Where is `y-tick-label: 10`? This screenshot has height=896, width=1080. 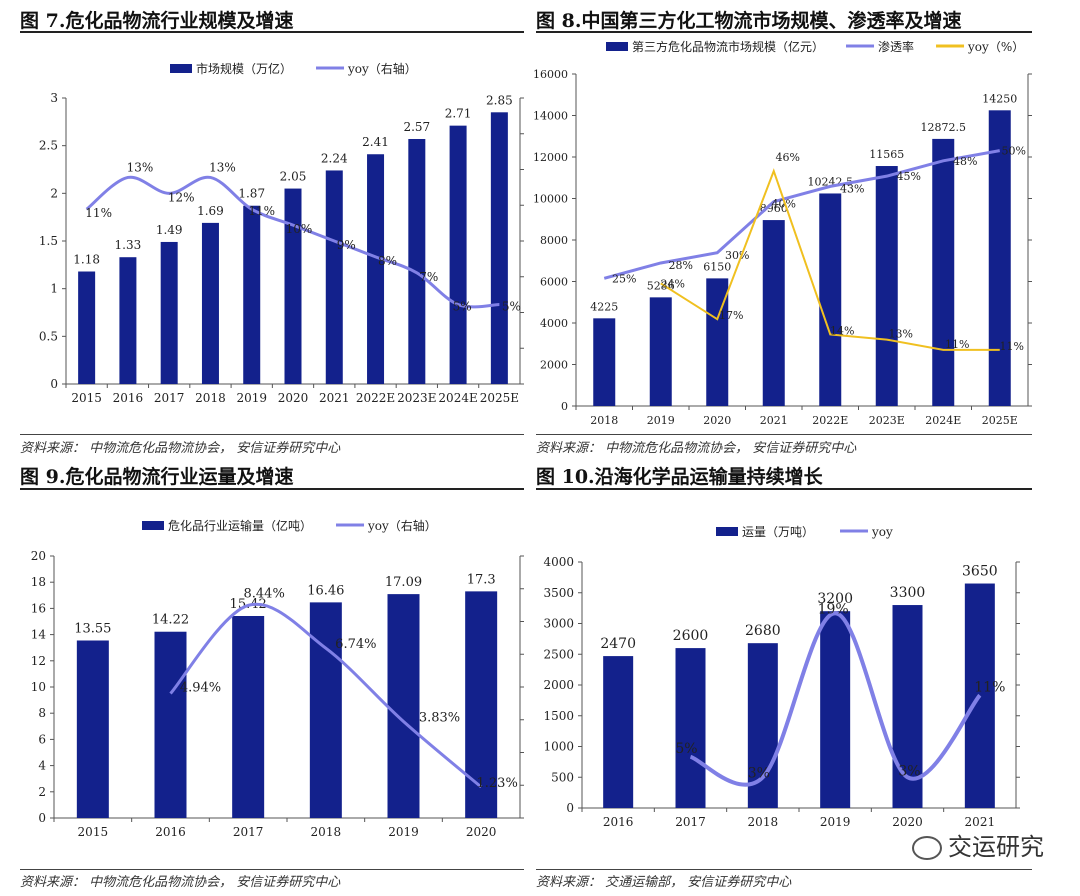
y-tick-label: 10 is located at coordinates (38, 687).